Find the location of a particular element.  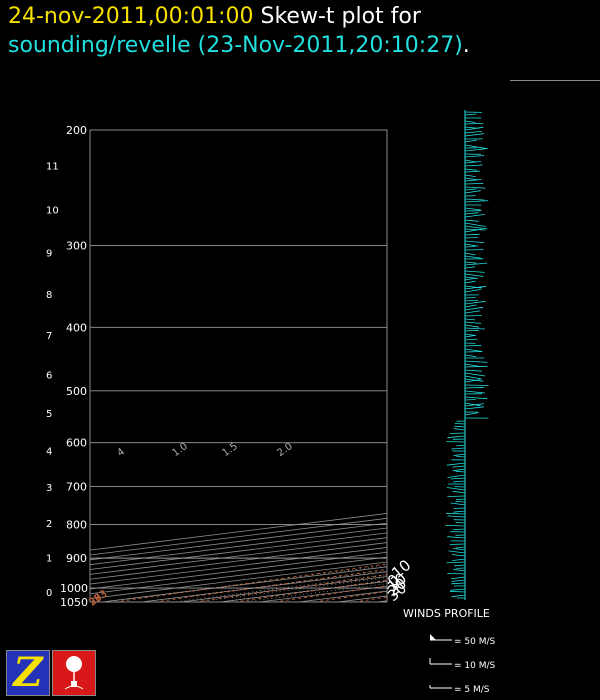

mixing-ratio-label: 1.5 is located at coordinates (229, 450).